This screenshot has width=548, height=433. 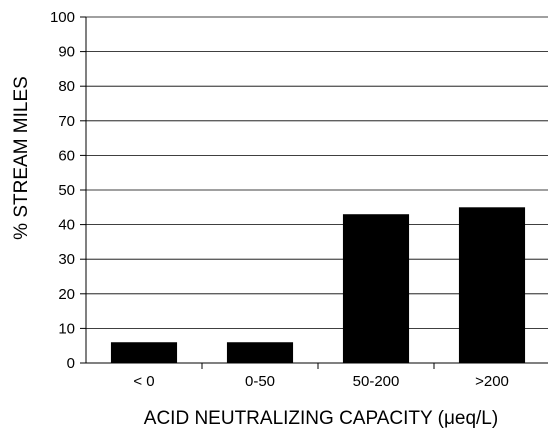 What do you see at coordinates (66, 52) in the screenshot?
I see `y-tick-label: 90` at bounding box center [66, 52].